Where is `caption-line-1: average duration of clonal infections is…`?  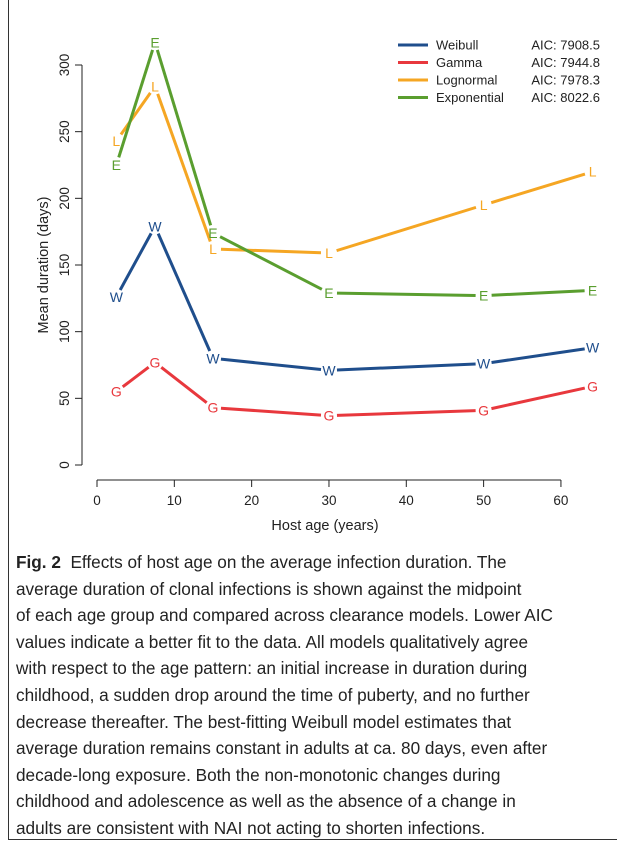
caption-line-1: average duration of clonal infections is… is located at coordinates (269, 588).